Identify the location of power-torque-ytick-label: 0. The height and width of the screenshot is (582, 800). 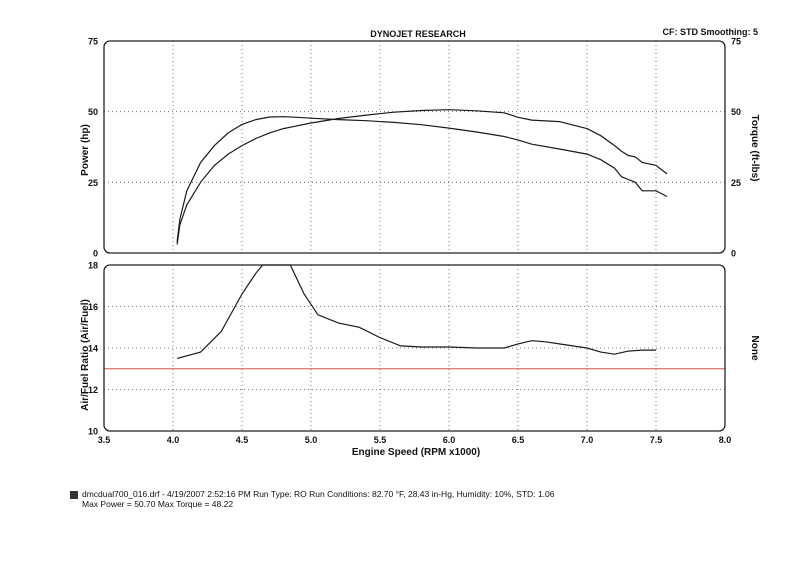
(95, 254).